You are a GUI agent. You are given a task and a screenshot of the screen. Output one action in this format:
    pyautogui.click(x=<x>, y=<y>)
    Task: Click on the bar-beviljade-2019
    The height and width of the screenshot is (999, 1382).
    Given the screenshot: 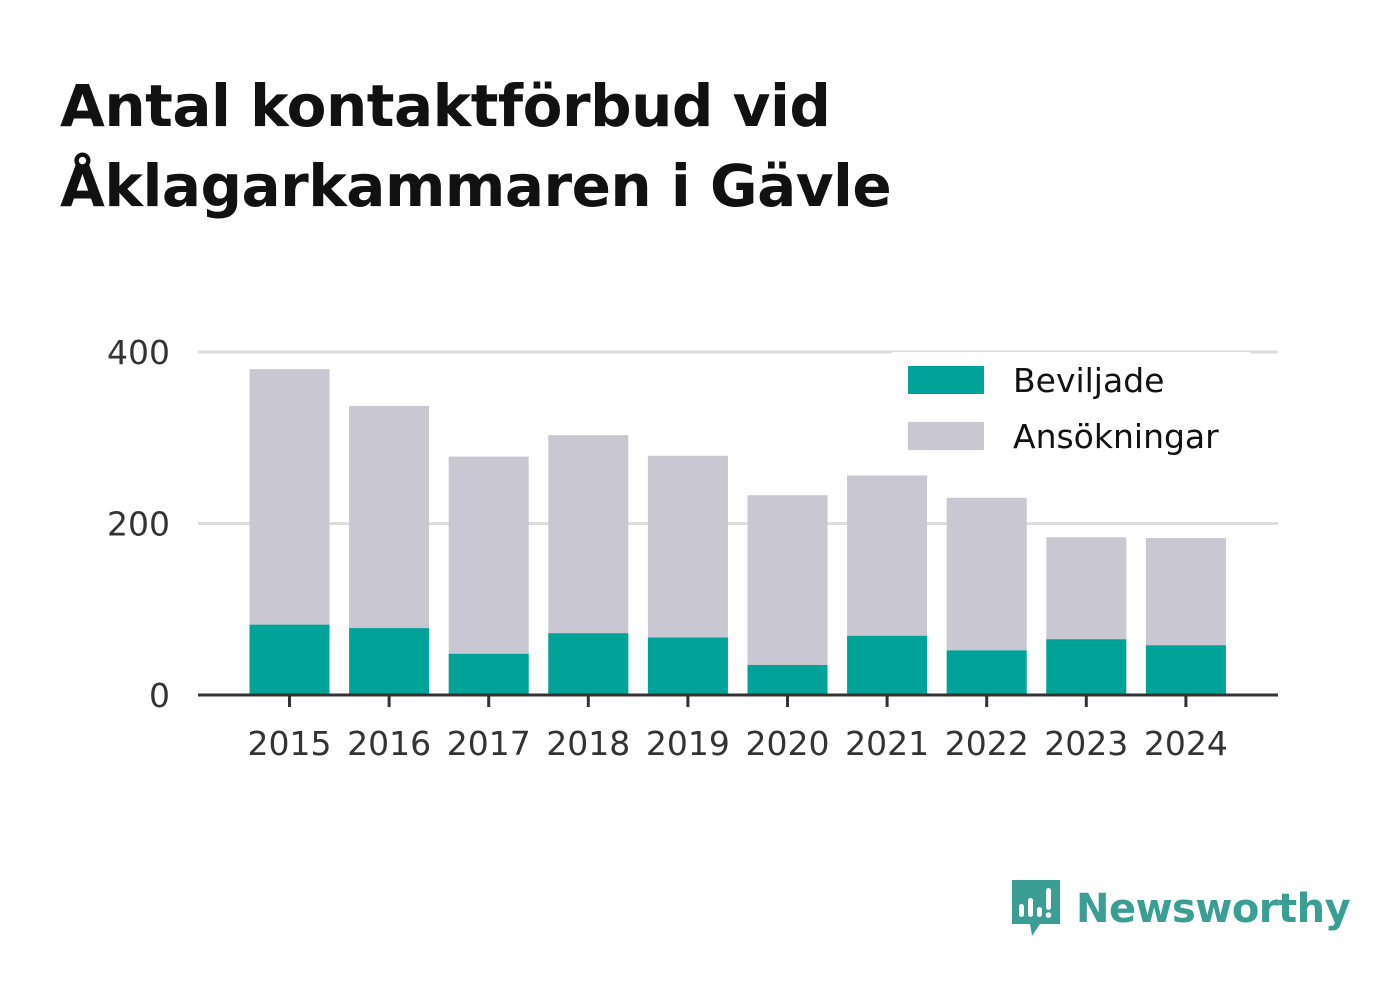 What is the action you would take?
    pyautogui.click(x=687, y=666)
    